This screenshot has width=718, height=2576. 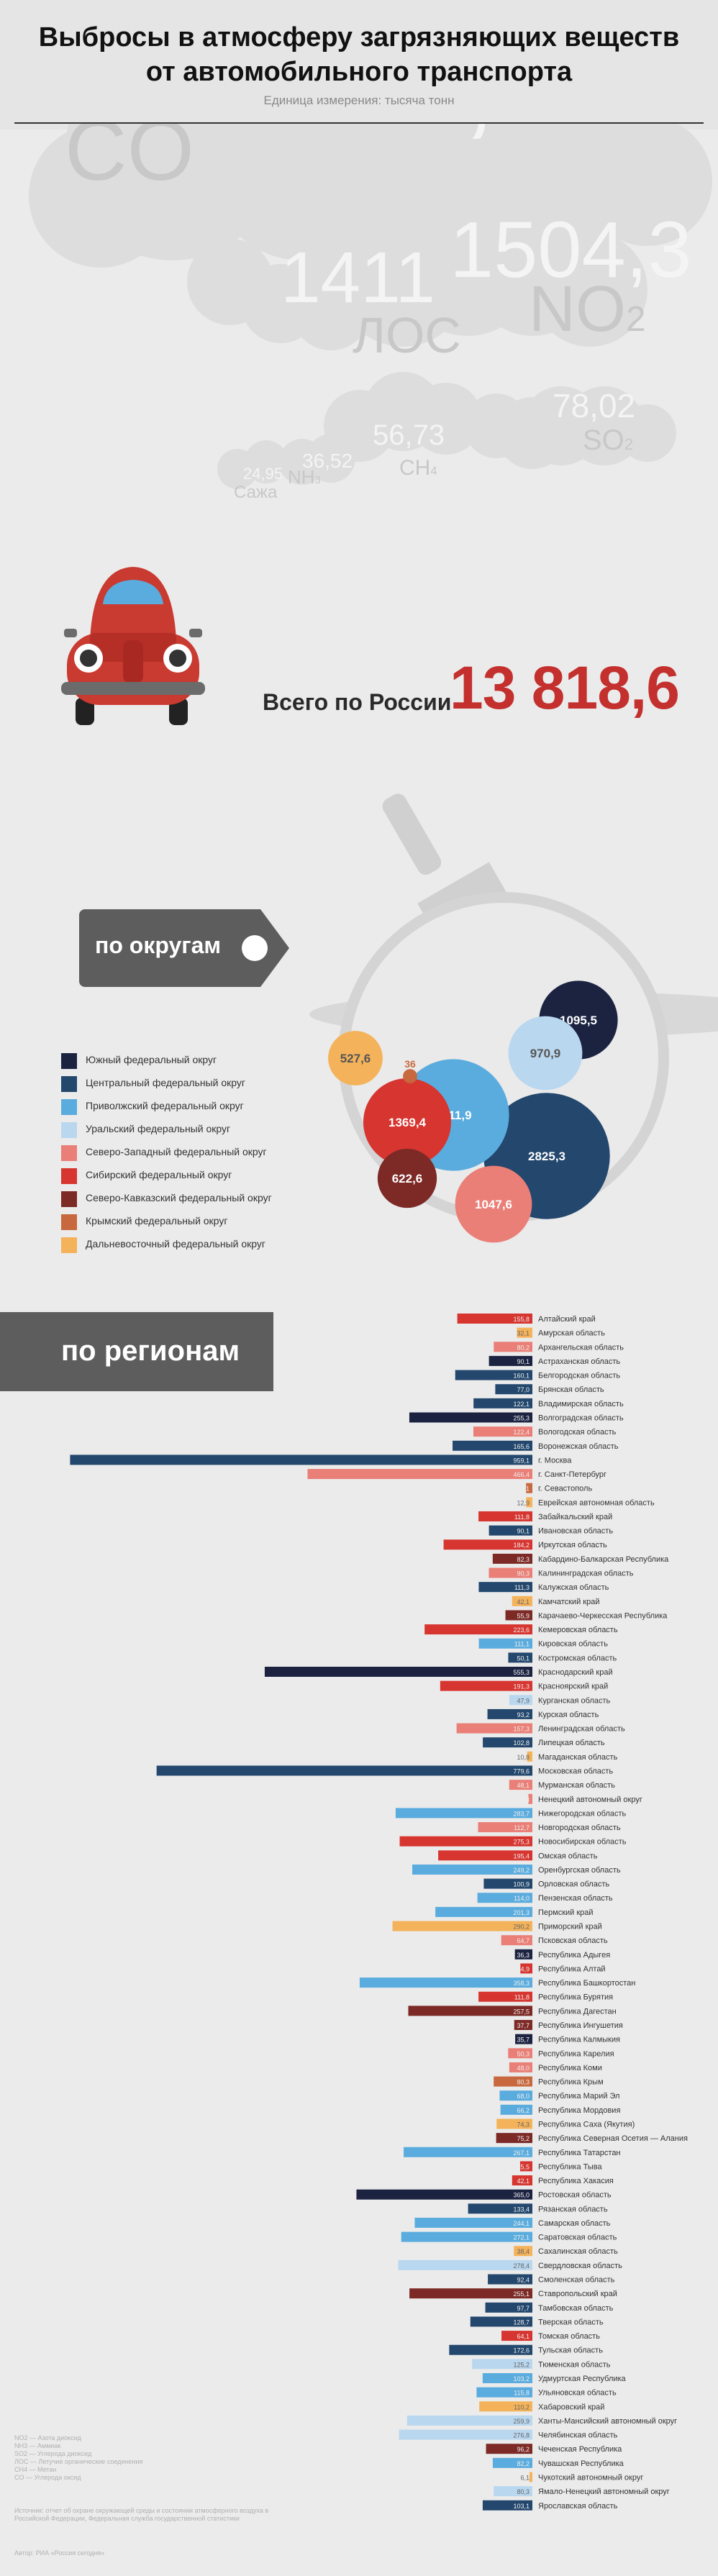 What do you see at coordinates (579, 2110) in the screenshot?
I see `region-label: Республика Мордовия` at bounding box center [579, 2110].